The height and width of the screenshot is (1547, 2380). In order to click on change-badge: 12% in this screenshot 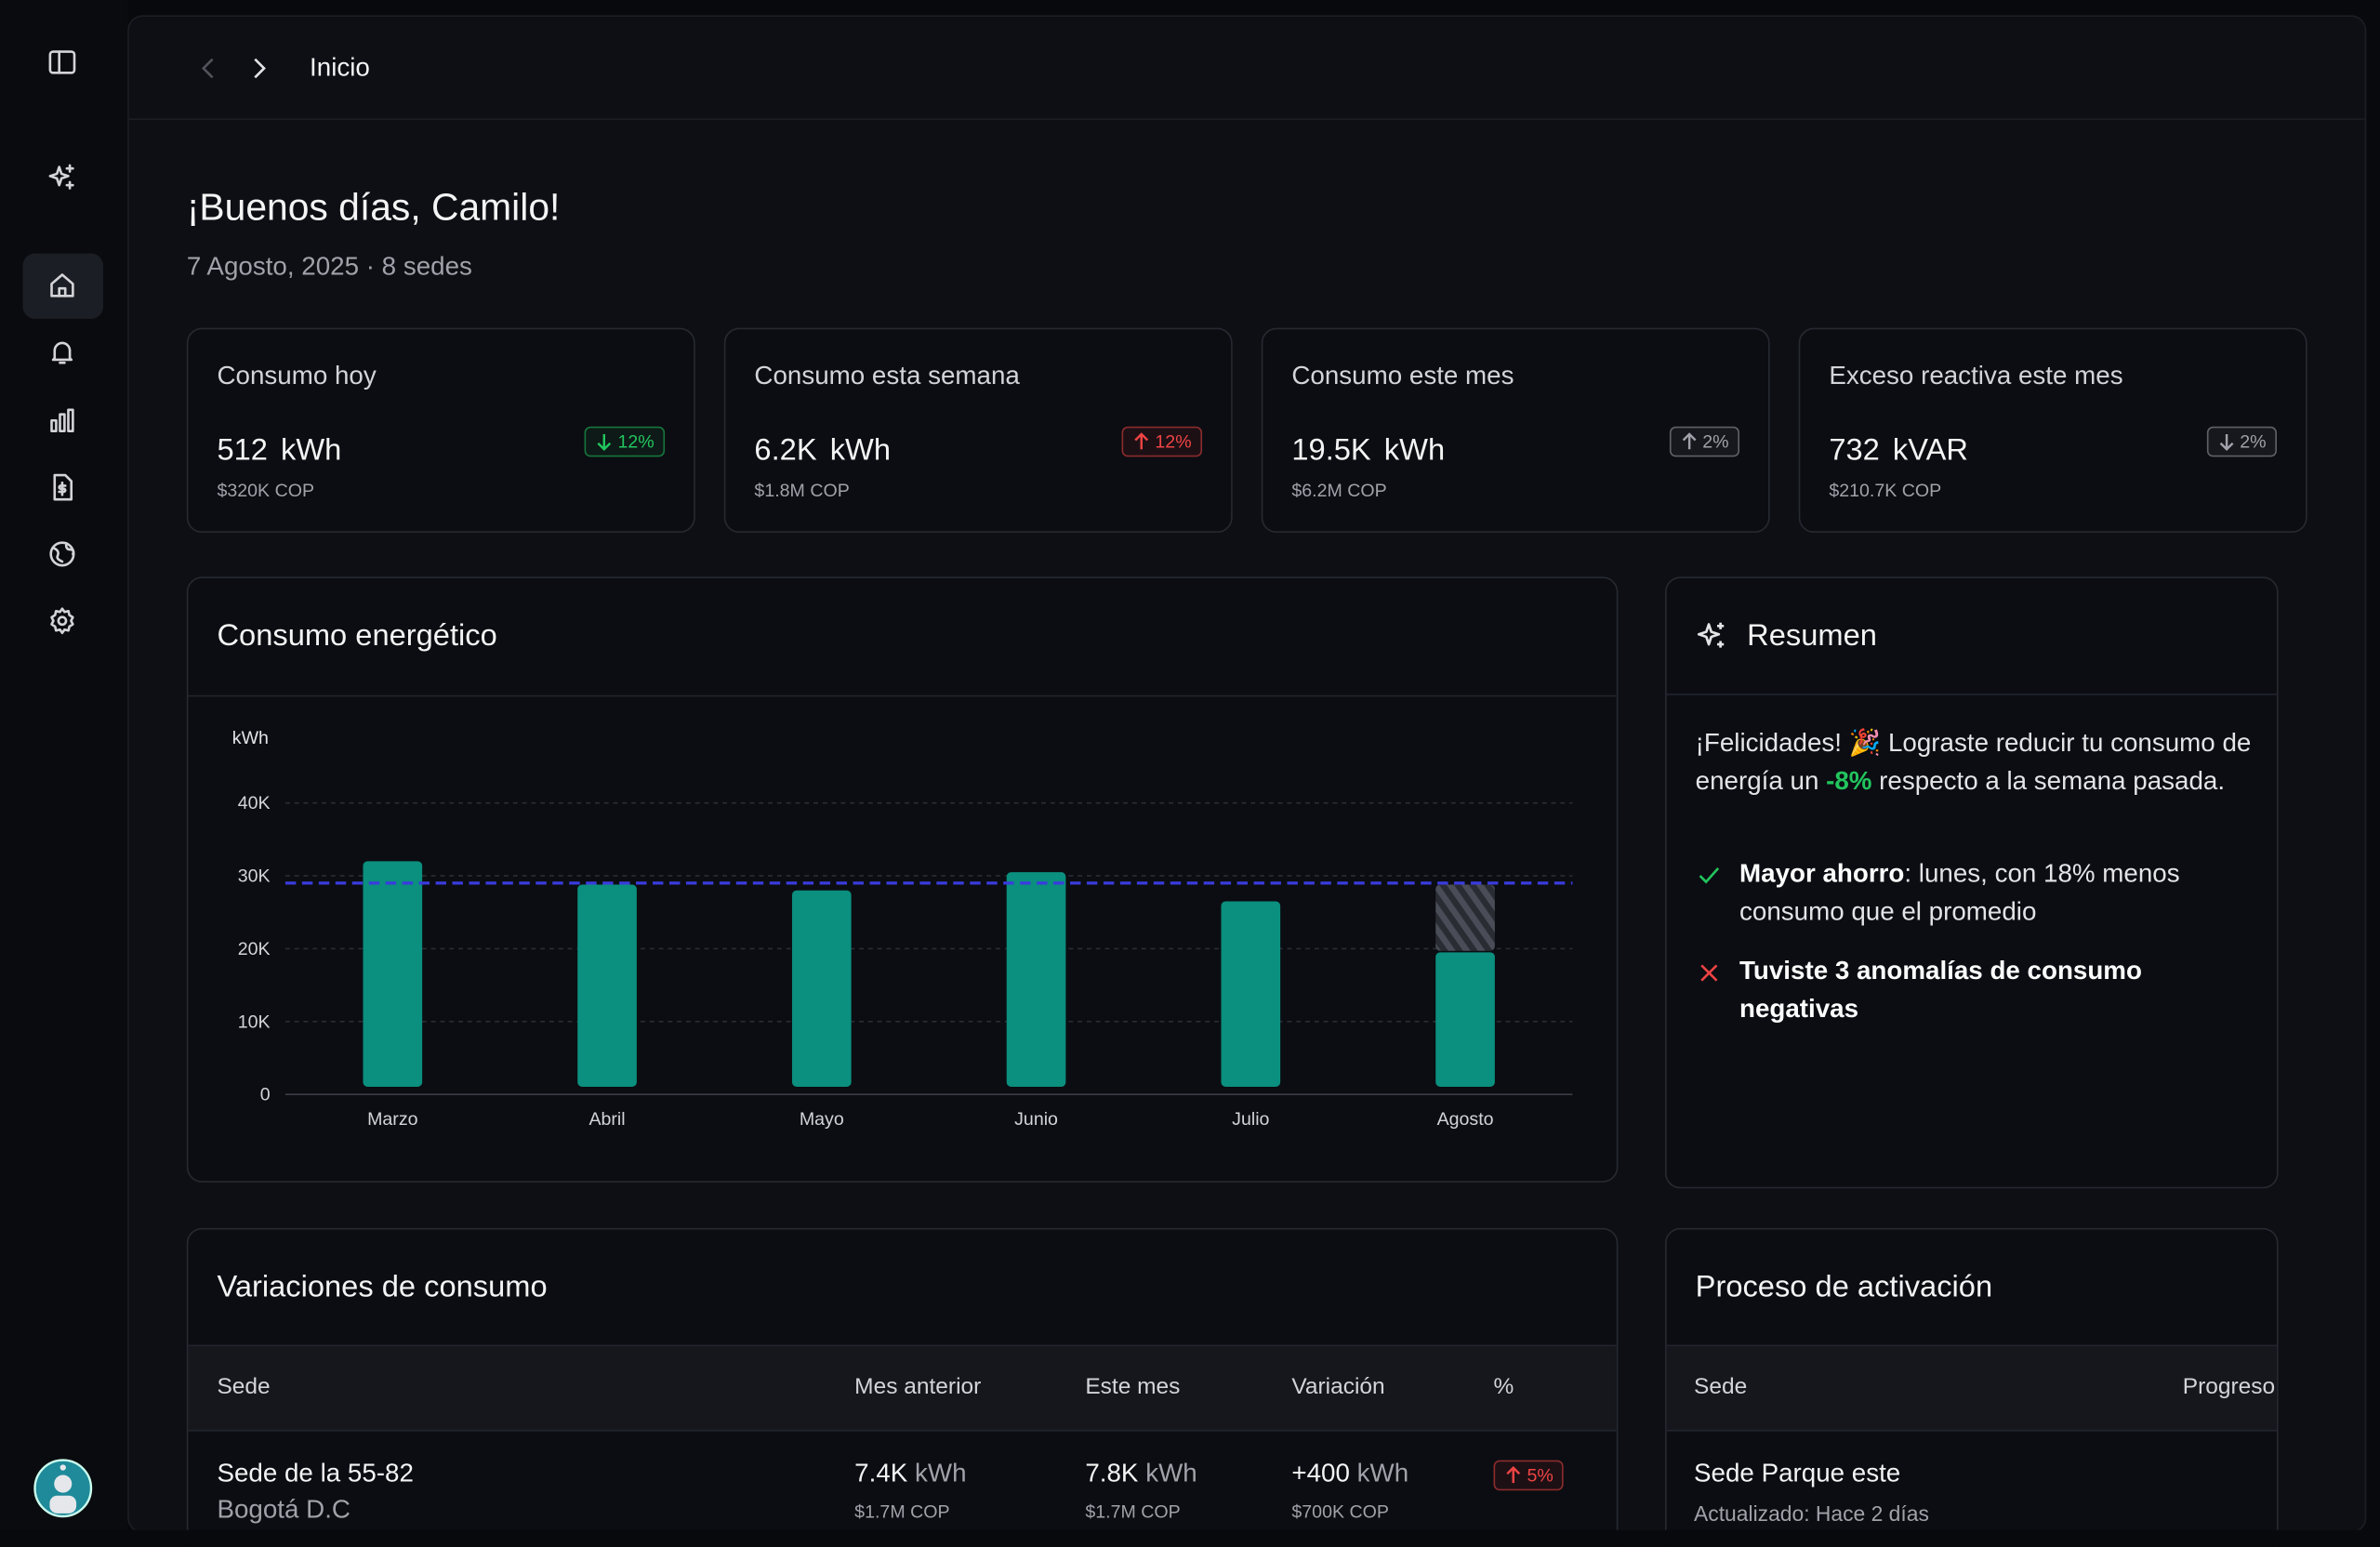, I will do `click(1162, 441)`.